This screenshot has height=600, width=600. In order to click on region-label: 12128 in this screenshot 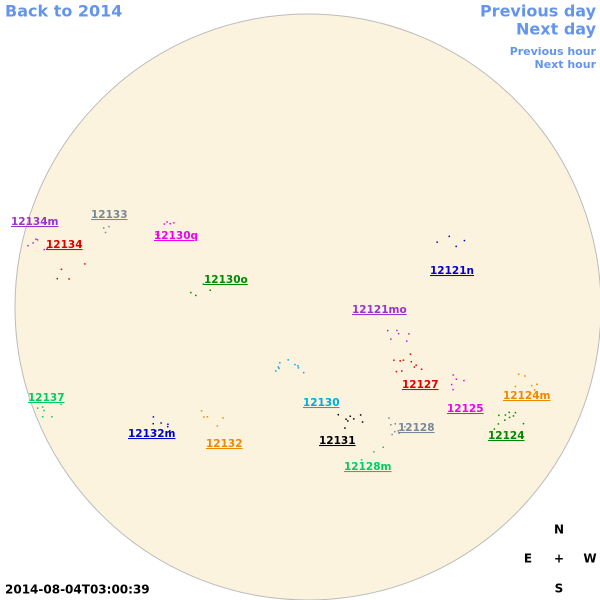, I will do `click(416, 428)`.